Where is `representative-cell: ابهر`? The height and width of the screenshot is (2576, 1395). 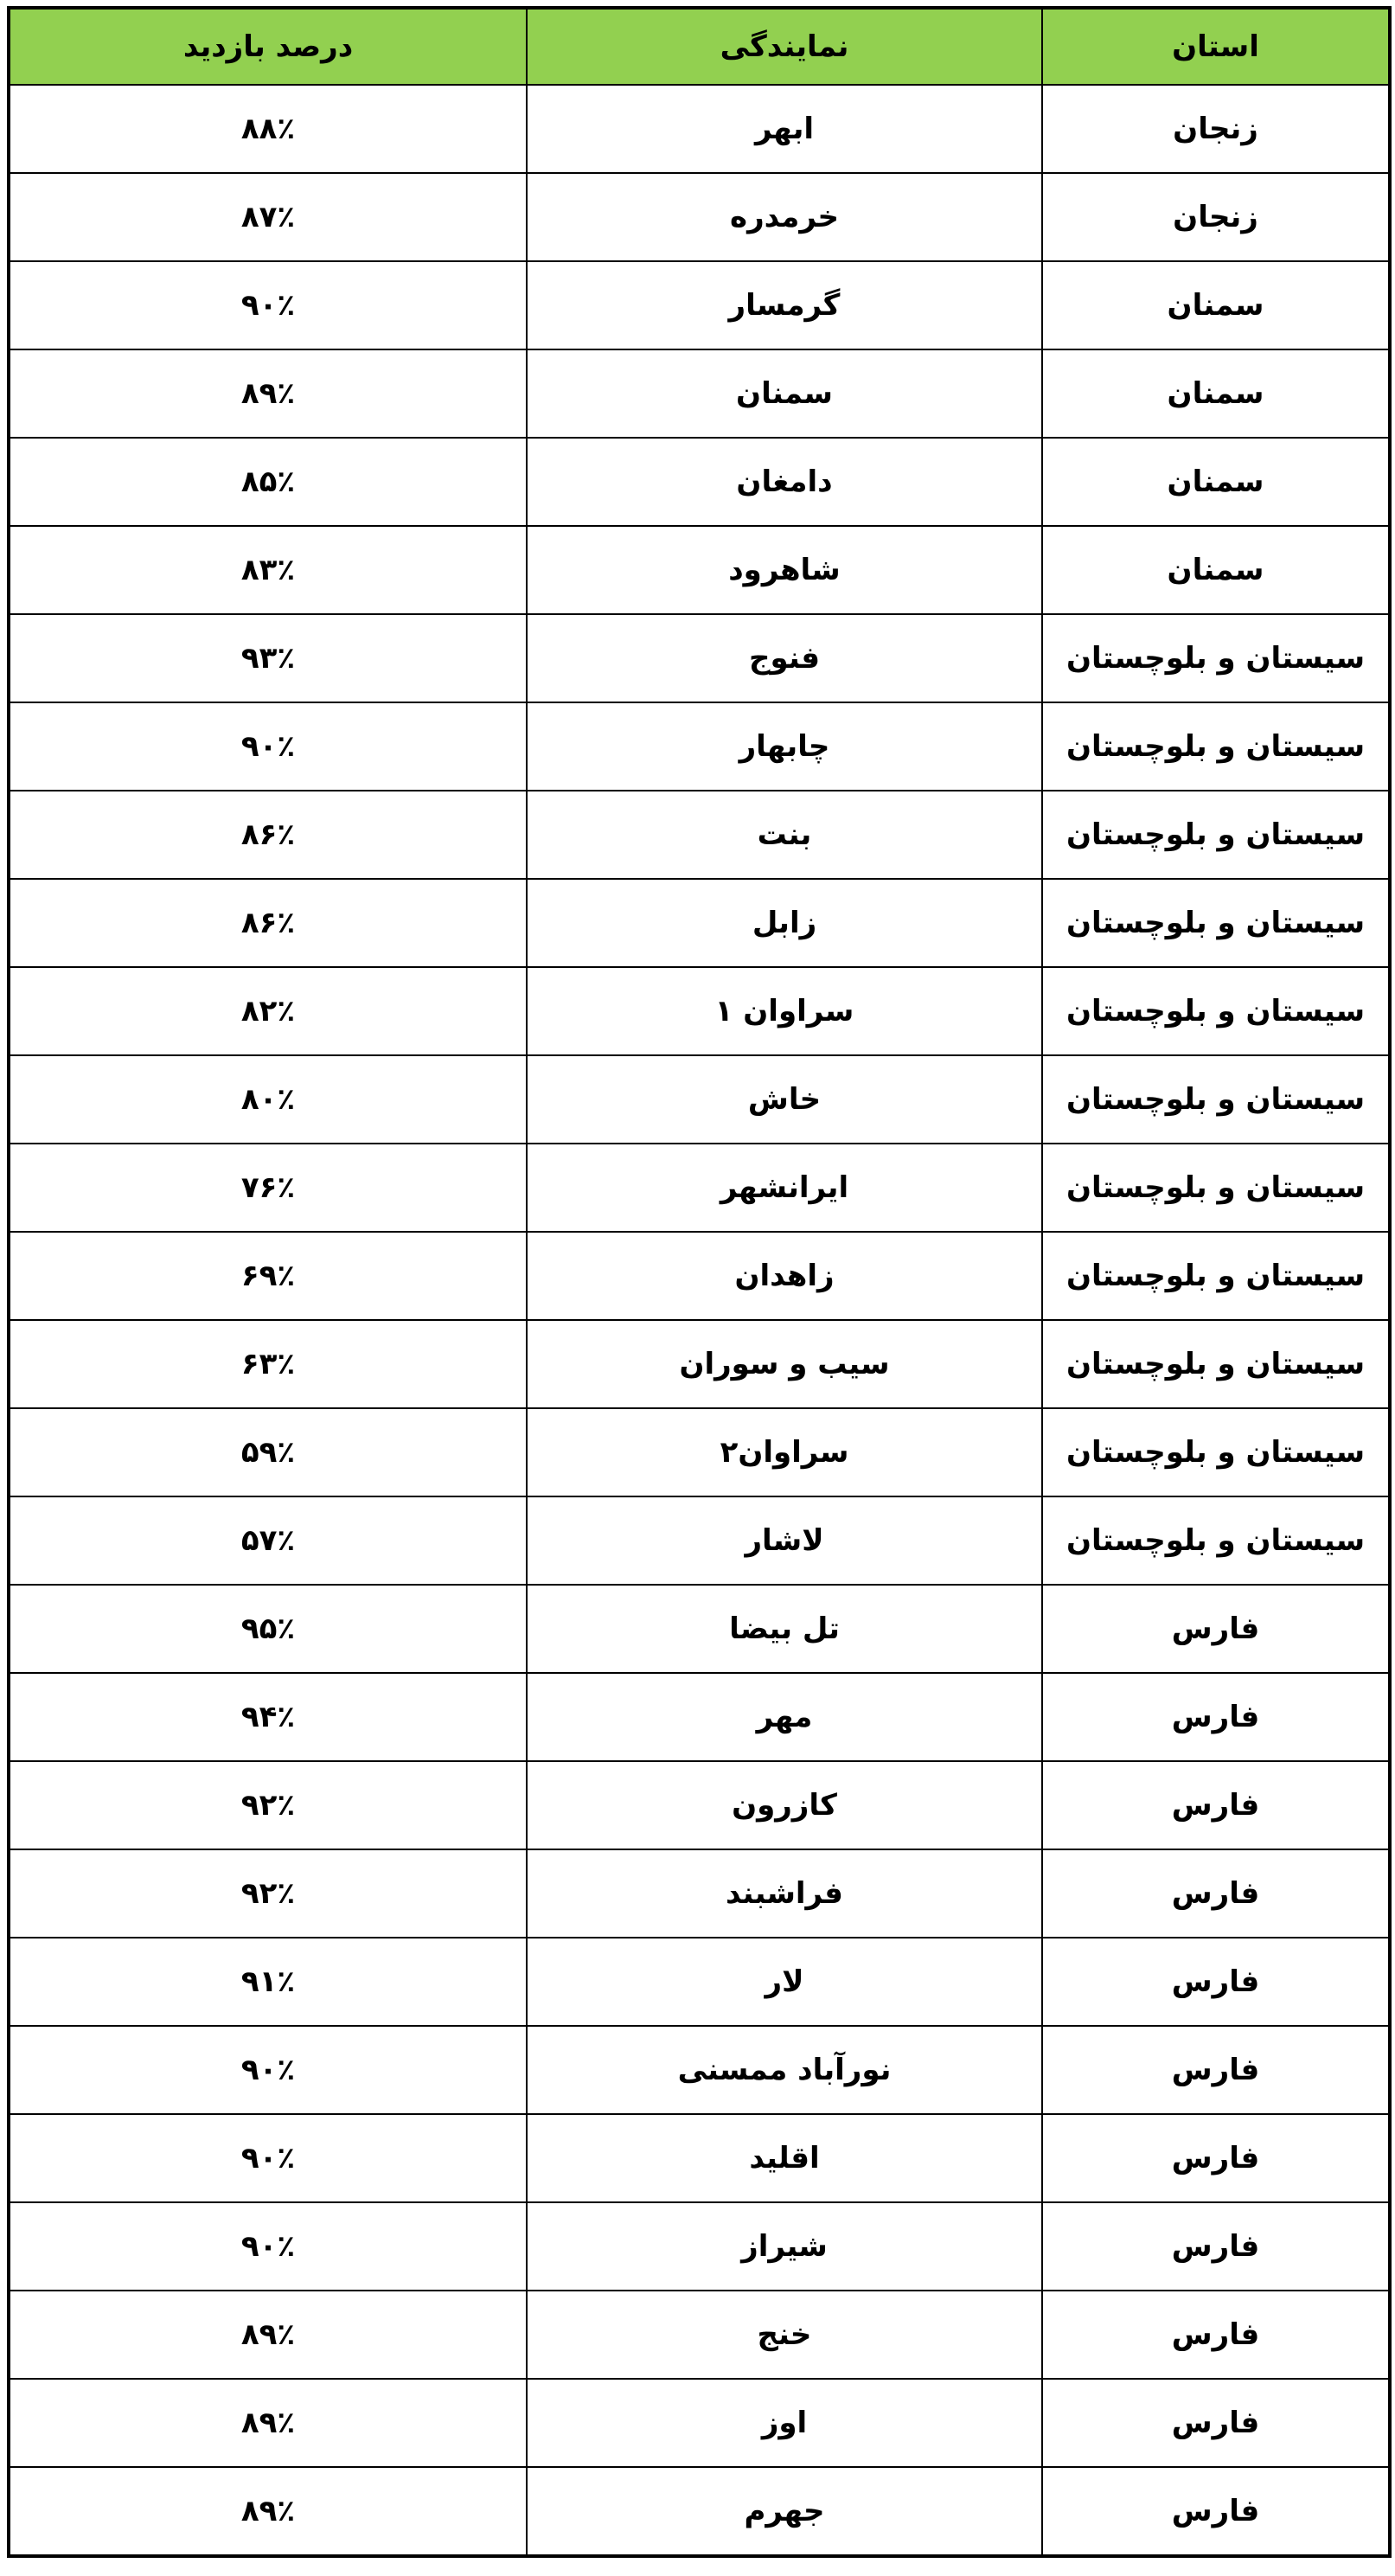 representative-cell: ابهر is located at coordinates (784, 129).